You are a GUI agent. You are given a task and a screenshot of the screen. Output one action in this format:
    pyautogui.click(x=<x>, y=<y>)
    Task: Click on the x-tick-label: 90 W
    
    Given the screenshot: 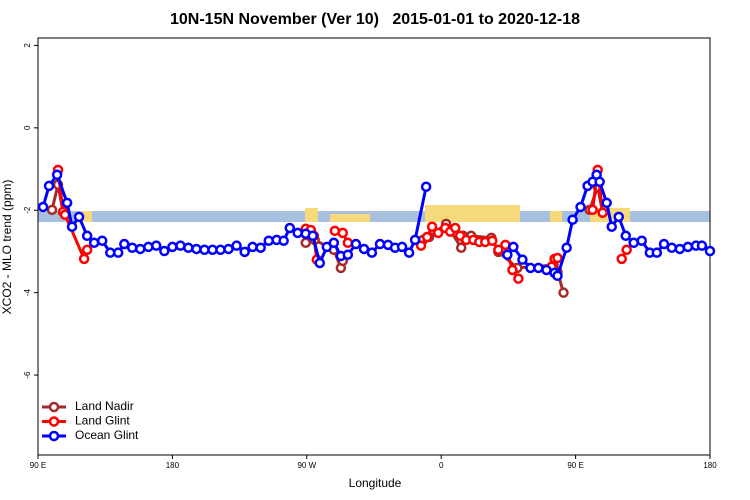 What is the action you would take?
    pyautogui.click(x=306, y=465)
    